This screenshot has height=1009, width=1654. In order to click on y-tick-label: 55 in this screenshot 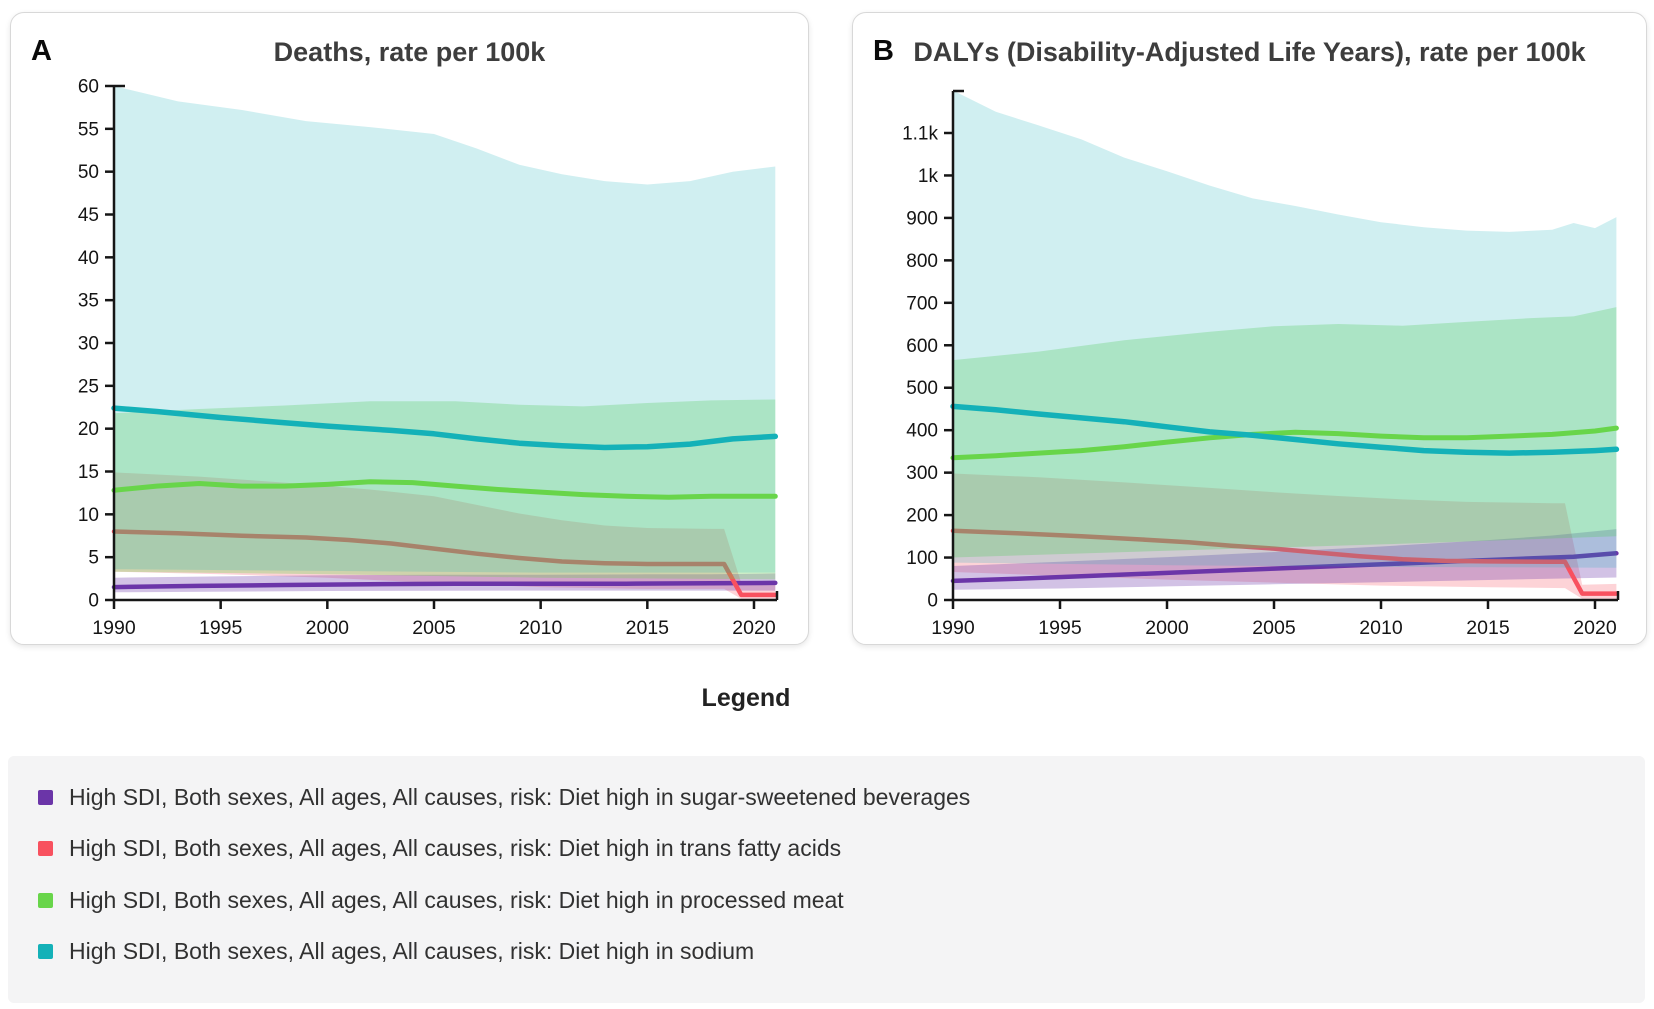, I will do `click(88, 129)`.